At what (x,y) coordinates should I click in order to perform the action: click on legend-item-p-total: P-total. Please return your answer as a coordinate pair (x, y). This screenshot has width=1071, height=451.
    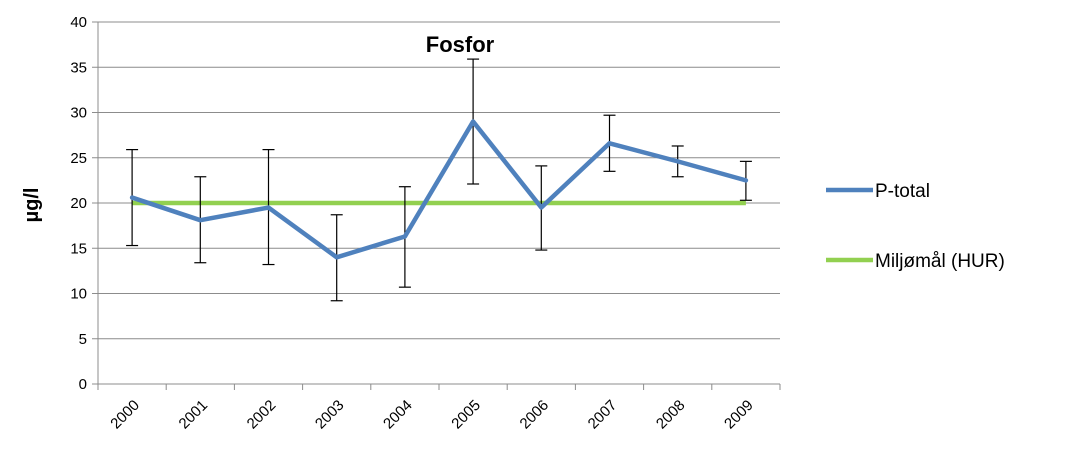
    Looking at the image, I should click on (878, 191).